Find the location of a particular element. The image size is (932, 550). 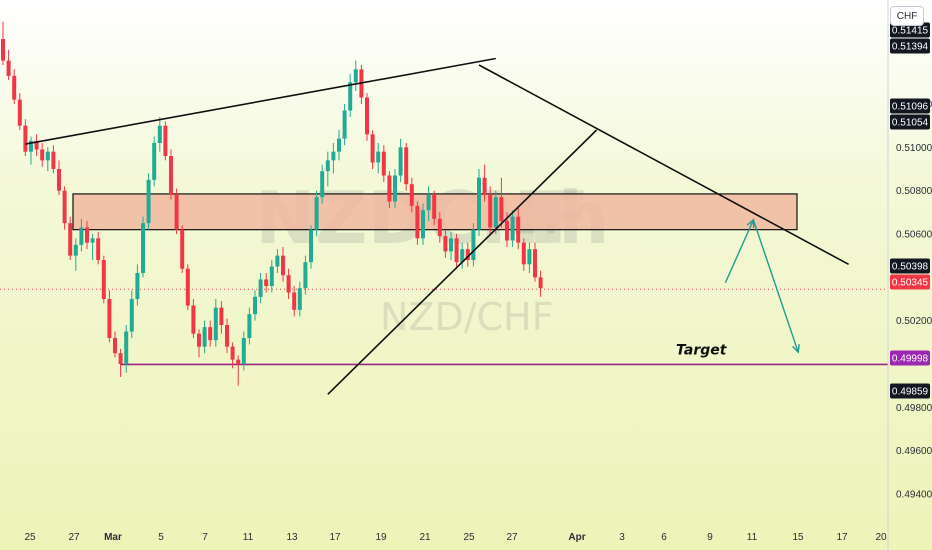

price-tag-label: 0.49998 is located at coordinates (910, 359).